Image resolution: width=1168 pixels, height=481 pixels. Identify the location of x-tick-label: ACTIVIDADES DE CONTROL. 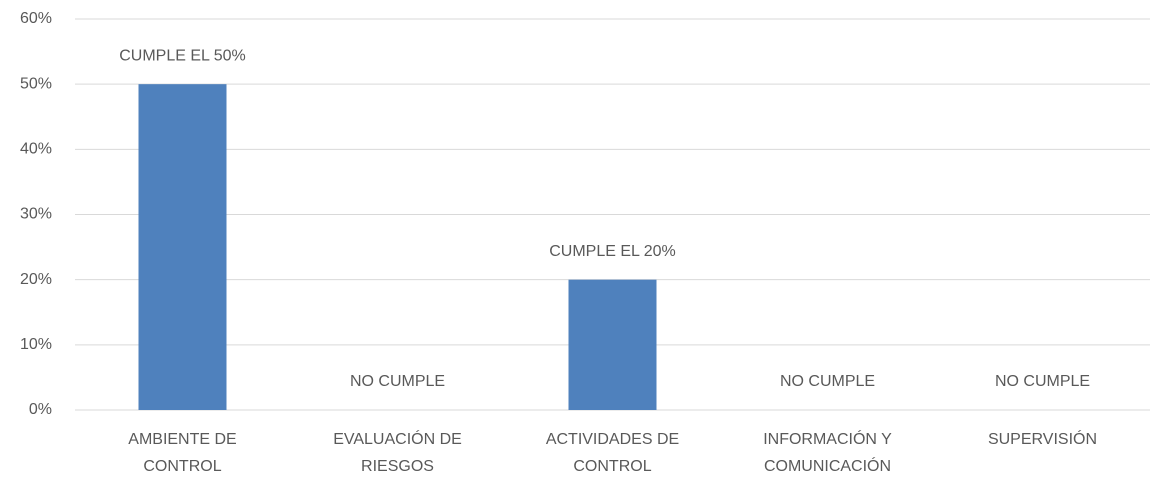
(612, 453).